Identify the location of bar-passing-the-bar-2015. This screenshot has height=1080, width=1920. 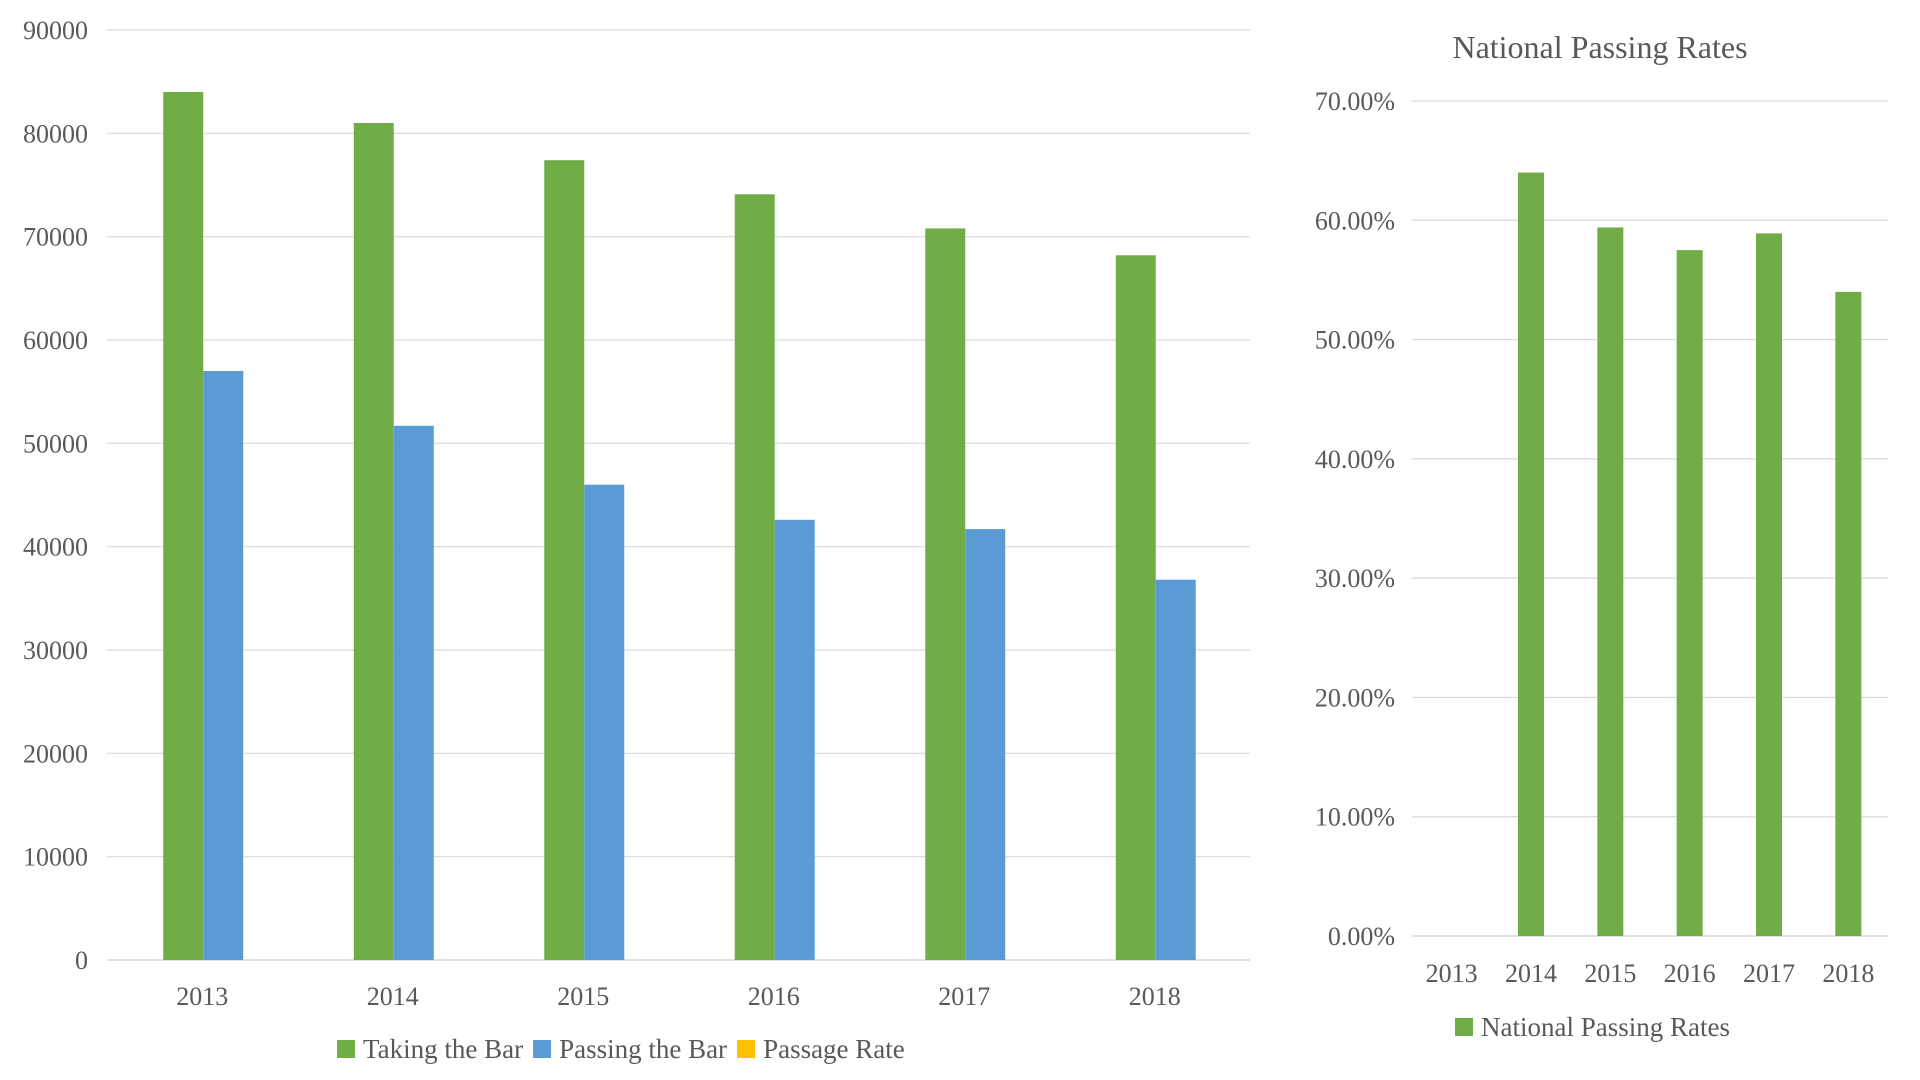
(604, 722).